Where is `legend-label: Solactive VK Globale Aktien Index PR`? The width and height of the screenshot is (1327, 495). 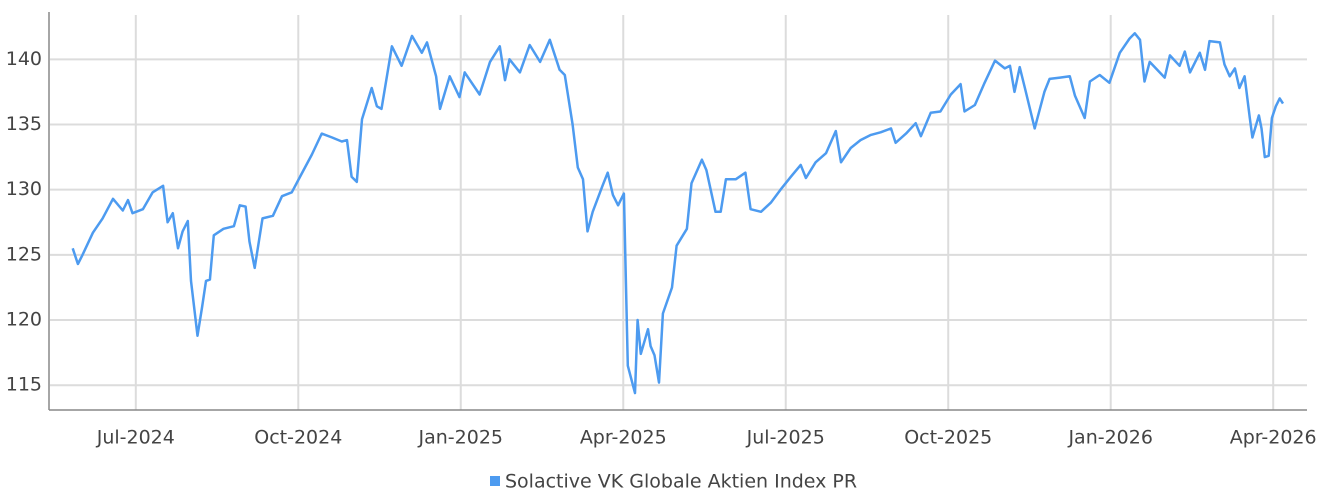 legend-label: Solactive VK Globale Aktien Index PR is located at coordinates (681, 482).